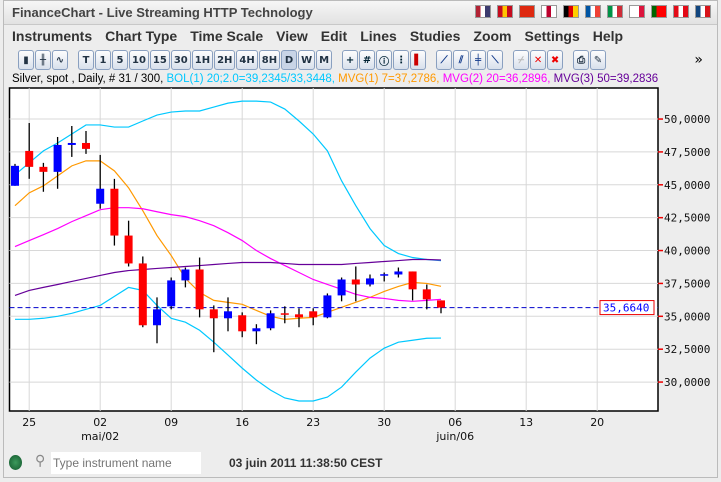 This screenshot has width=721, height=482. I want to click on grid-icon: #, so click(367, 60).